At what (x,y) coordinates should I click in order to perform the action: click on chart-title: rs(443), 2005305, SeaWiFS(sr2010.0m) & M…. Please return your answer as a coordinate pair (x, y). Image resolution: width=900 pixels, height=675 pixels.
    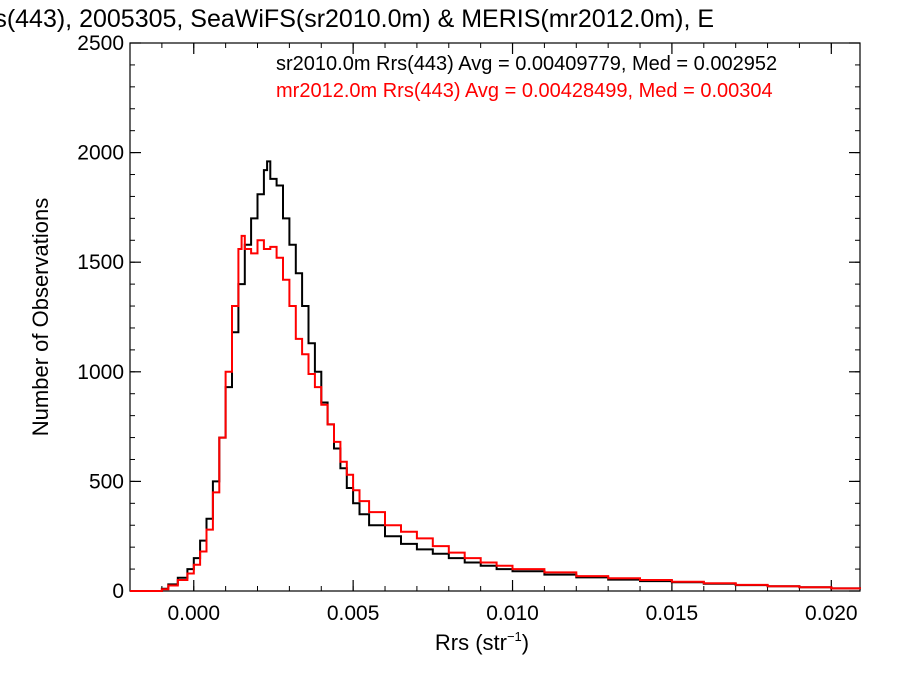
    Looking at the image, I should click on (357, 19).